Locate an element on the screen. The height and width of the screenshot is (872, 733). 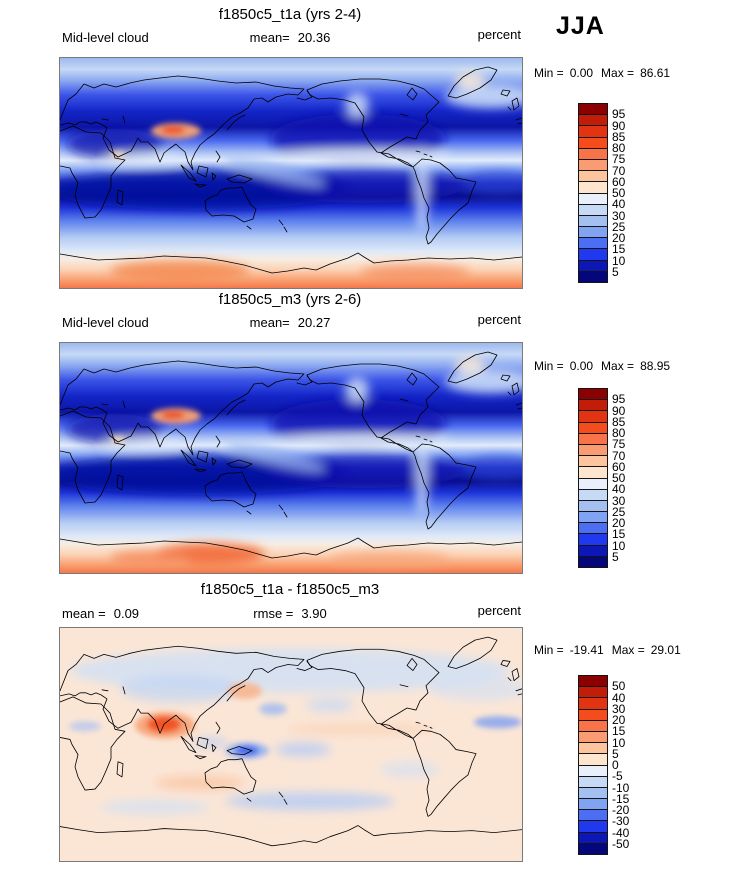
panel-2-mean-stat: mean= 20.27 is located at coordinates (290, 322).